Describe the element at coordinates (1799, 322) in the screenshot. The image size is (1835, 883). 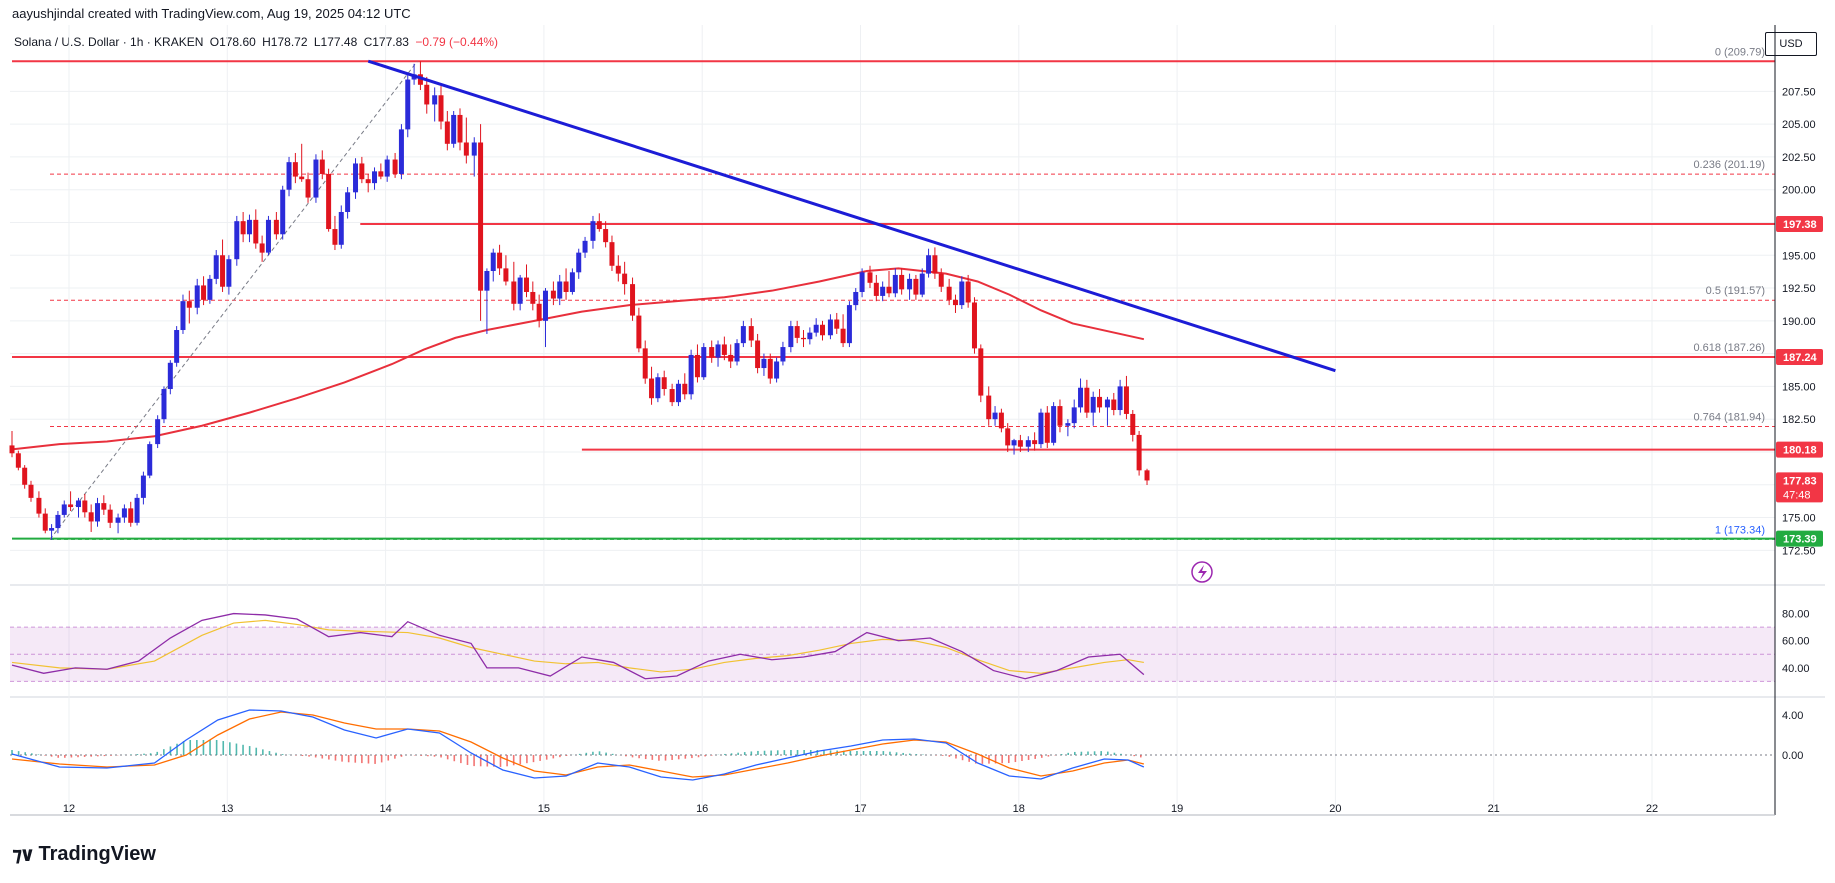
I see `price-tick-label: 190.00` at that location.